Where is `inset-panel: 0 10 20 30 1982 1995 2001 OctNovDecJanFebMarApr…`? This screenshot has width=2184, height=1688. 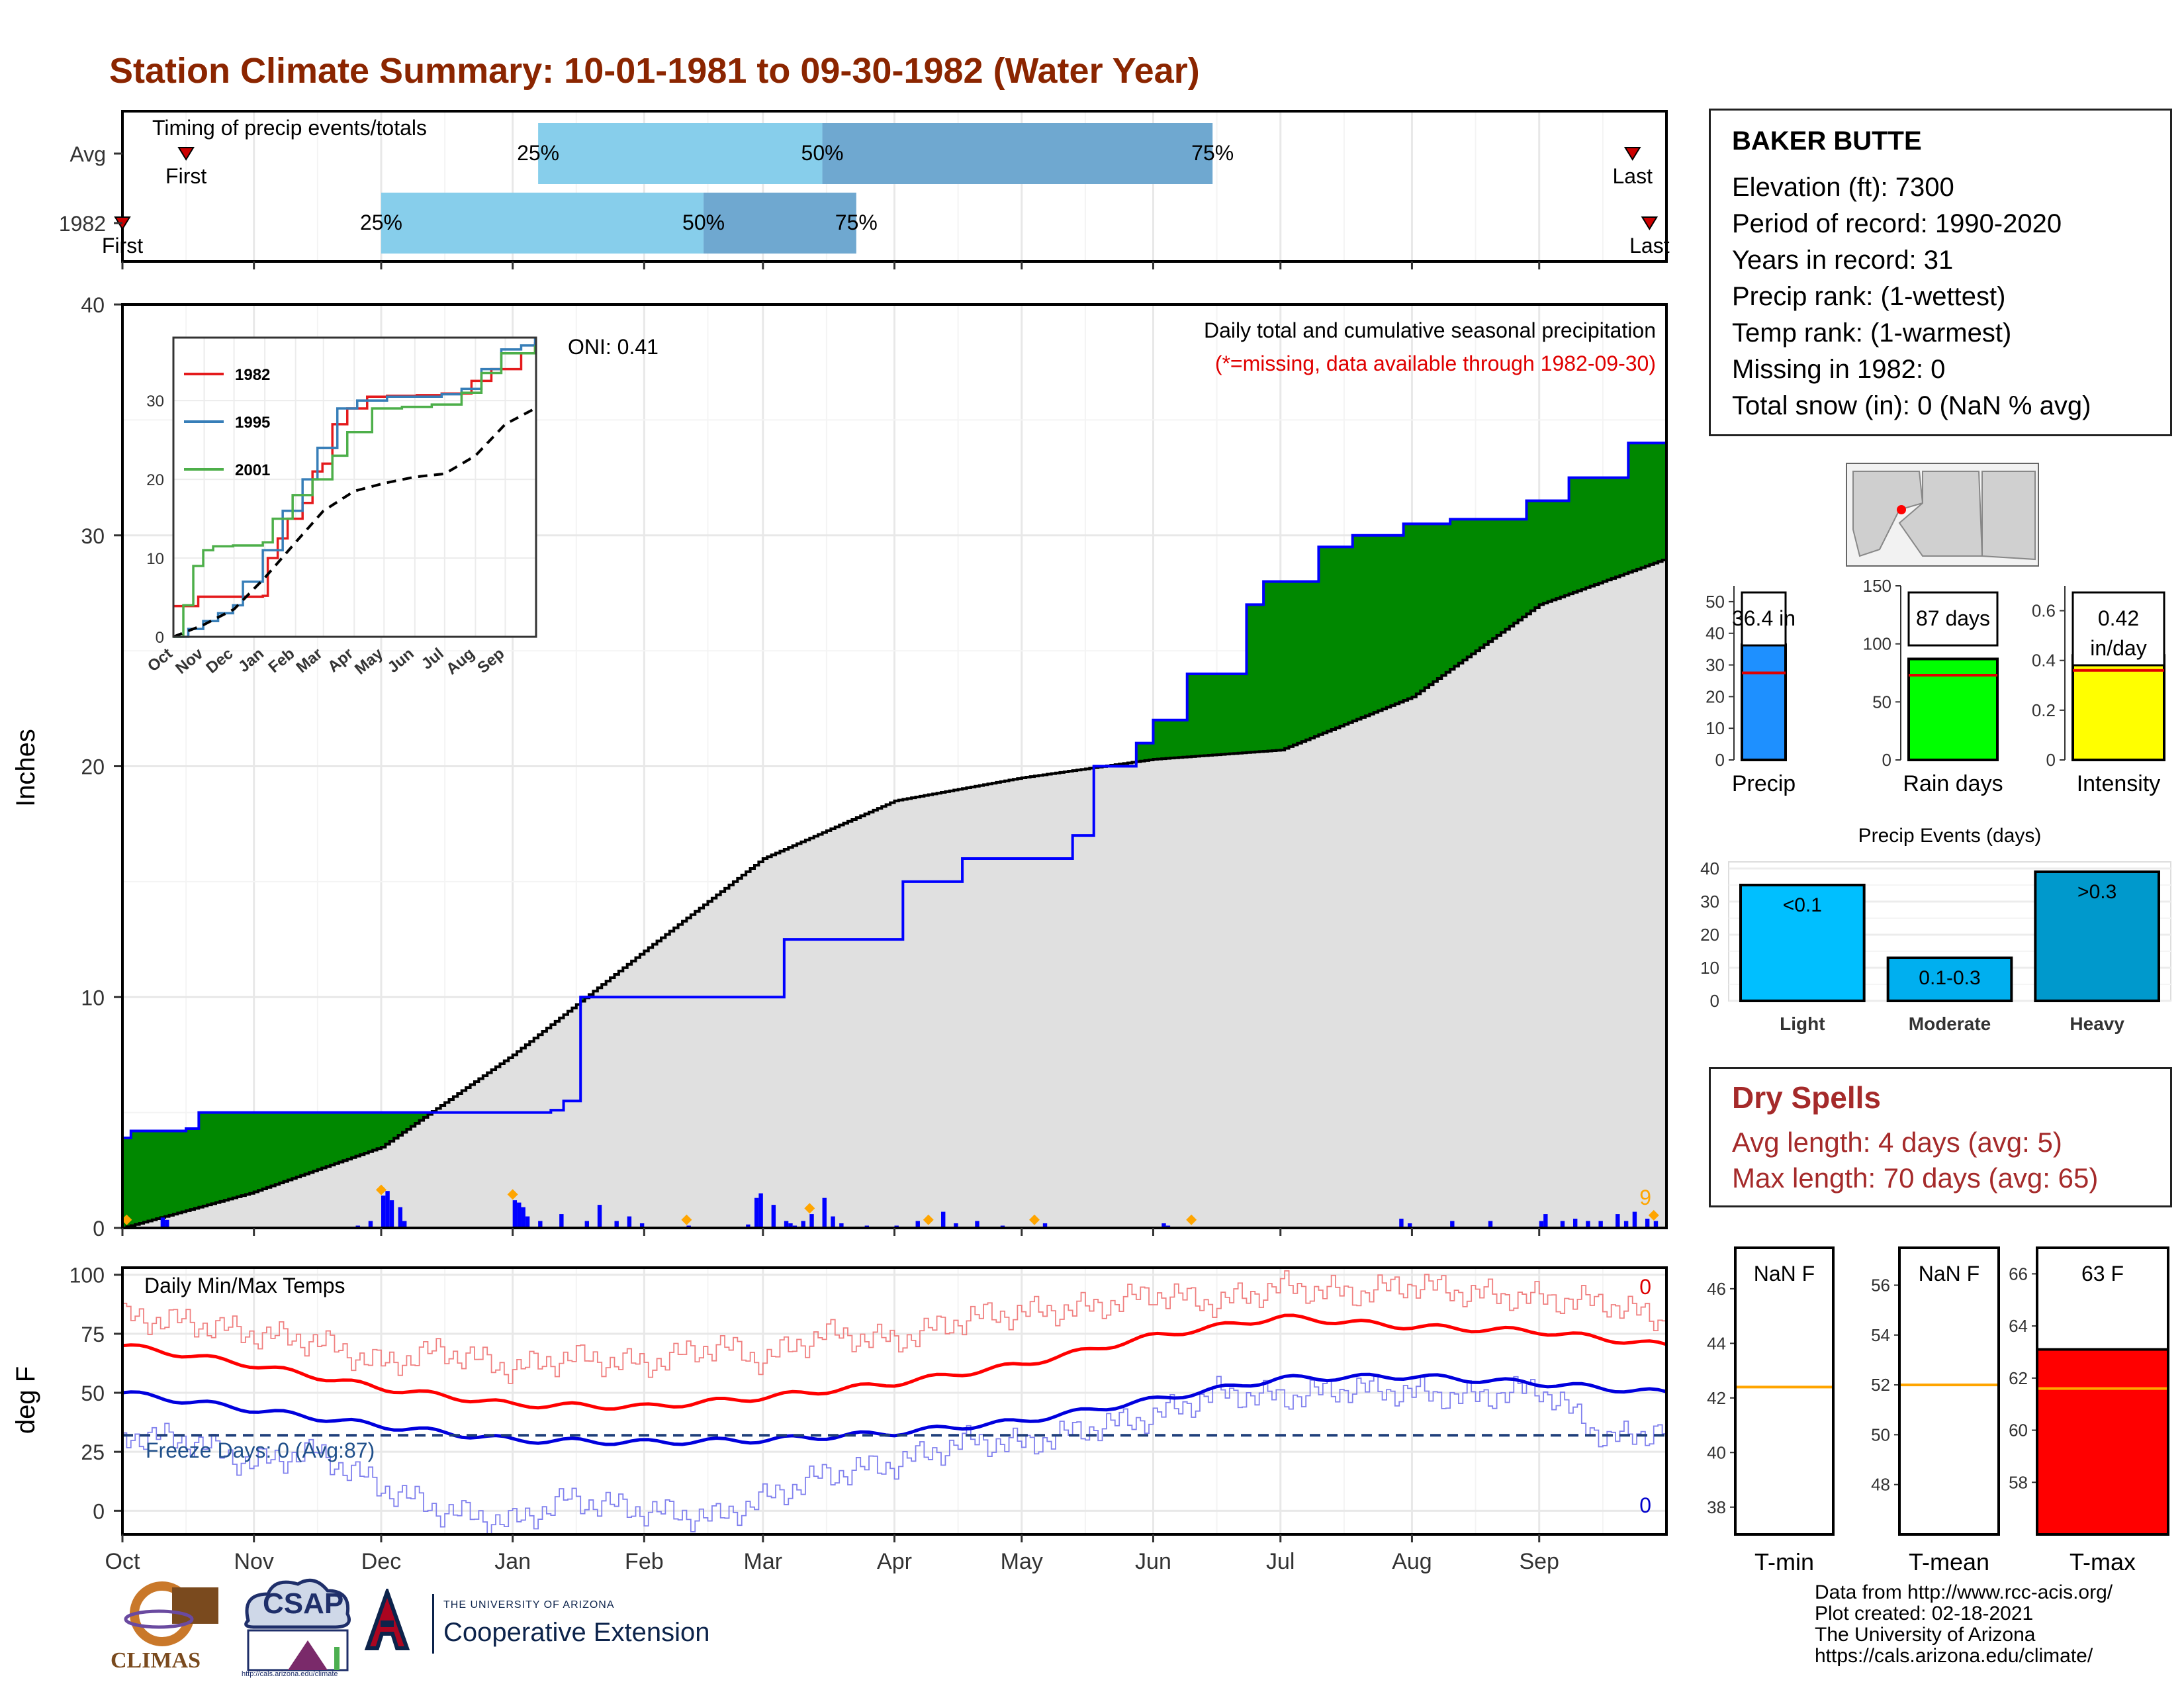 inset-panel: 0 10 20 30 1982 1995 2001 OctNovDecJanFebMarApr… is located at coordinates (340, 507).